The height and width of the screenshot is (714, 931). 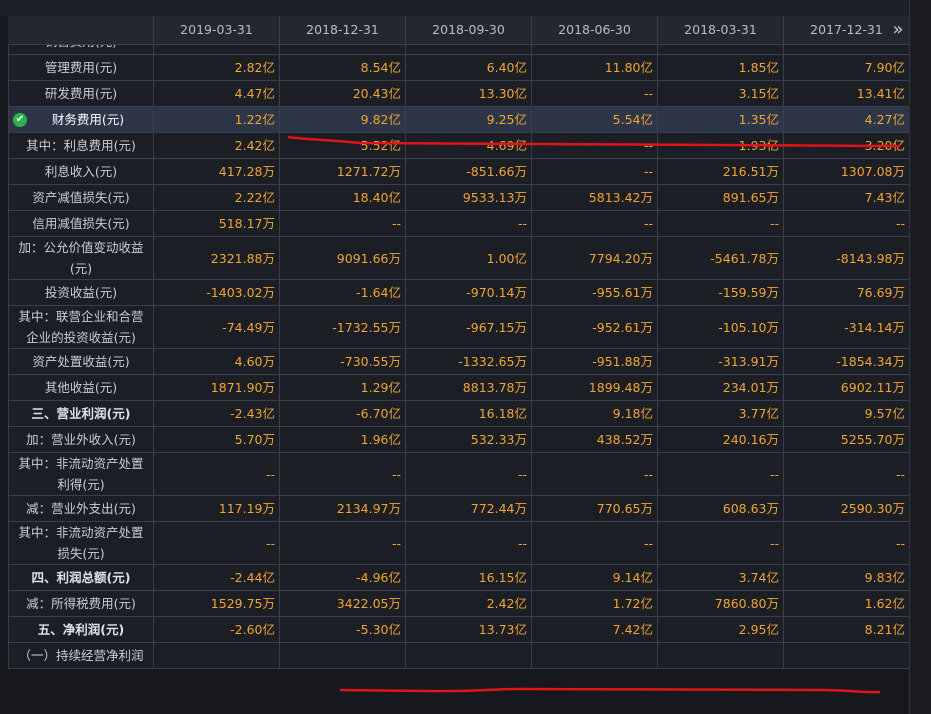 What do you see at coordinates (594, 603) in the screenshot?
I see `cell-value: 1.72亿` at bounding box center [594, 603].